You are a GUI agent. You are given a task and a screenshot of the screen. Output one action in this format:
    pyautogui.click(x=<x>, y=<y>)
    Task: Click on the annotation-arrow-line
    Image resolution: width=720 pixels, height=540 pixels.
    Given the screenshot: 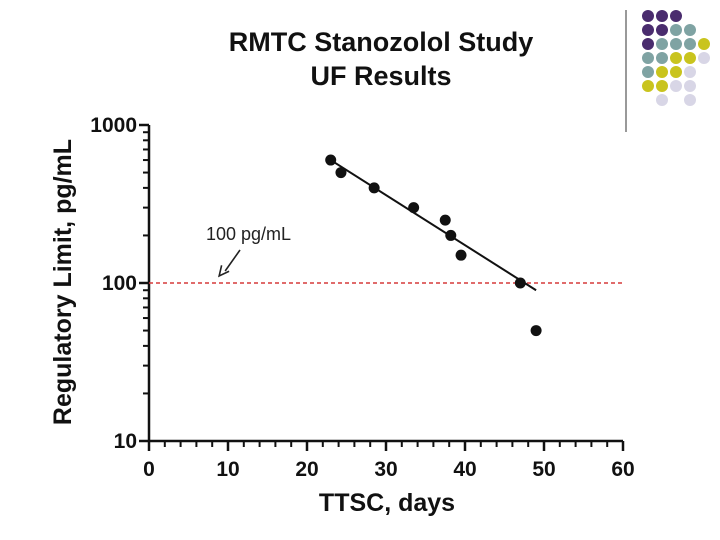 What is the action you would take?
    pyautogui.click(x=232, y=260)
    